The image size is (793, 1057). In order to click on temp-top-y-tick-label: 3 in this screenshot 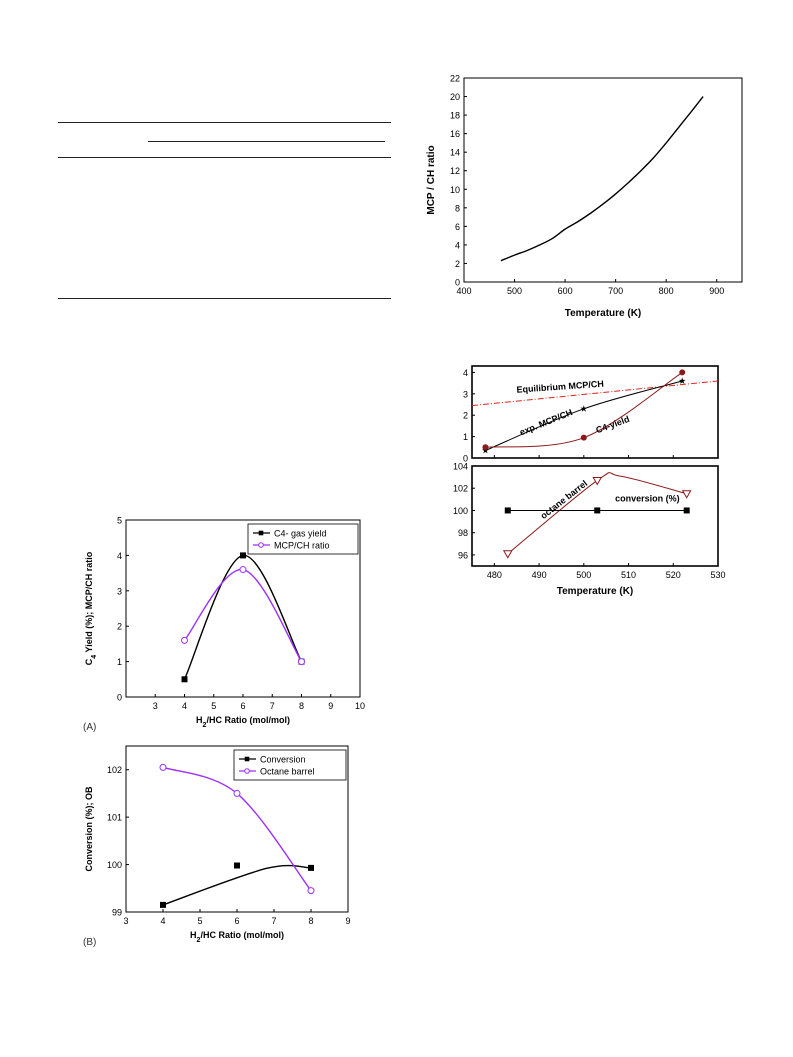, I will do `click(465, 394)`.